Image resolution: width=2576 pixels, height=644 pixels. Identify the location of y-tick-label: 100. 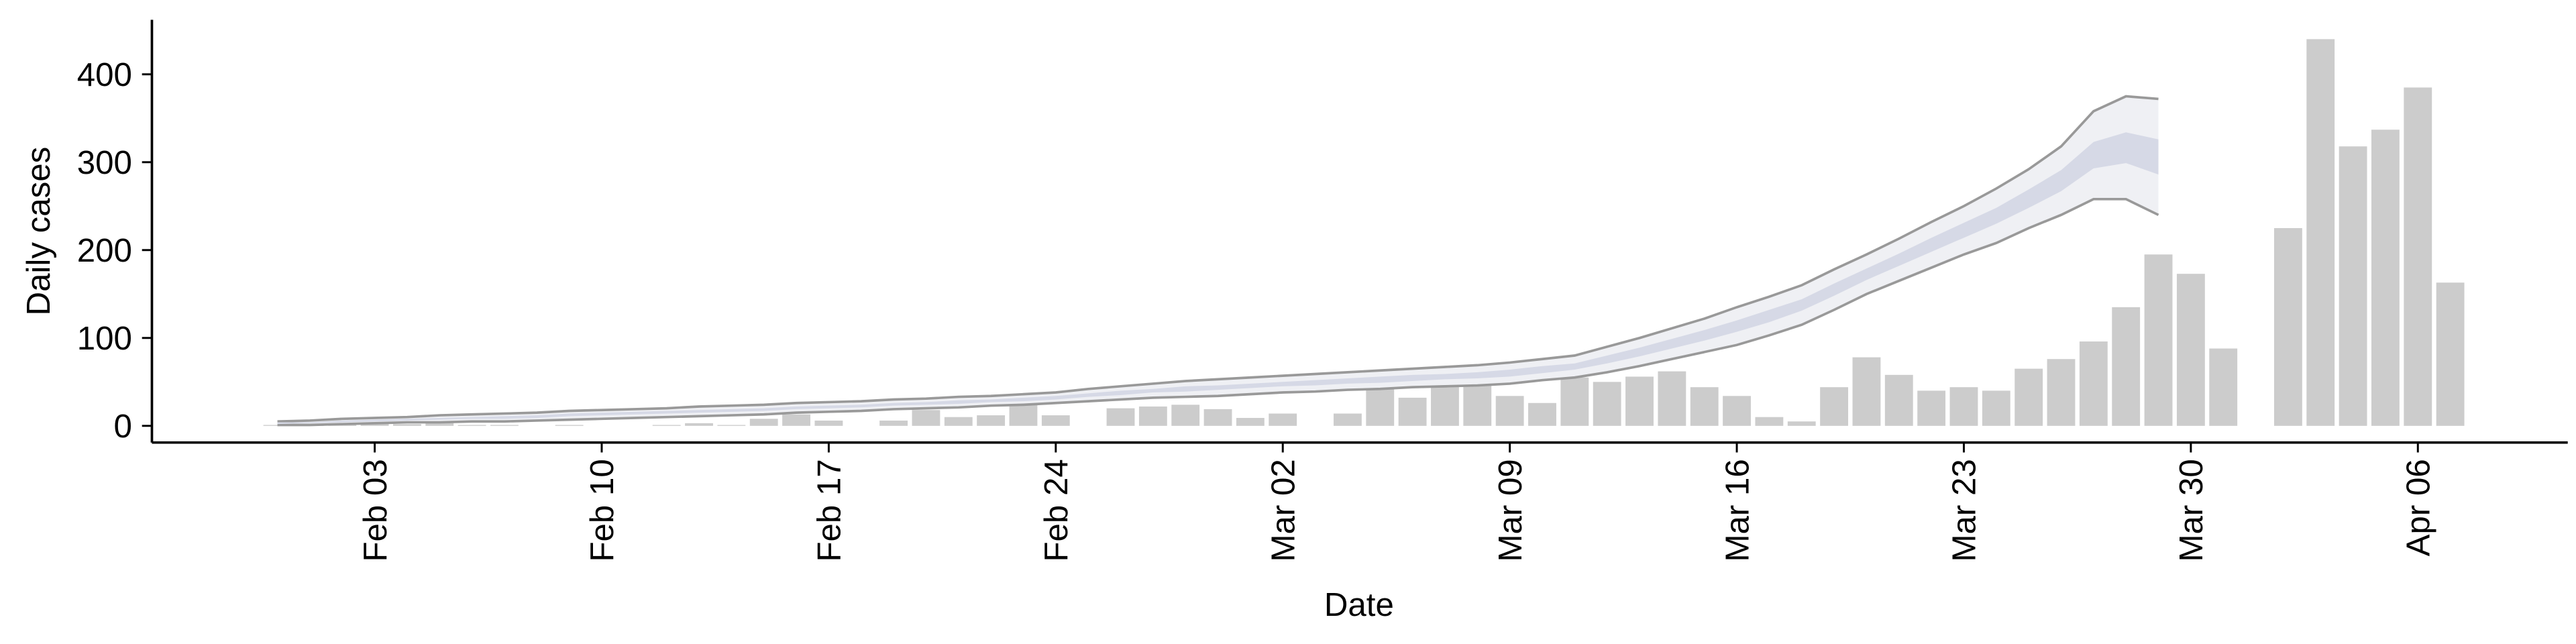
(104, 338).